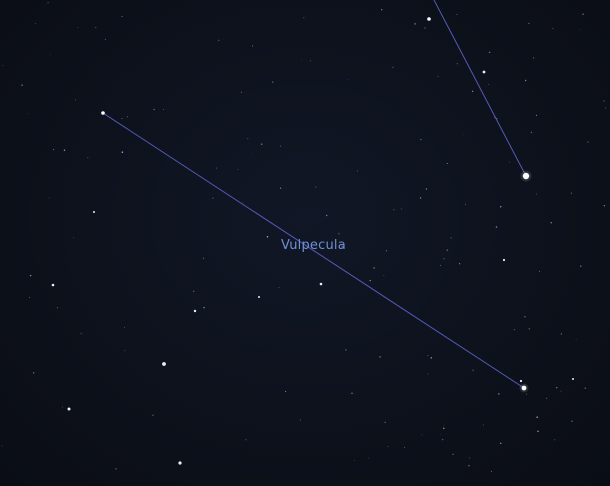 This screenshot has width=610, height=486. Describe the element at coordinates (313, 245) in the screenshot. I see `constellation-label-vulpecula: Vulpecula` at that location.